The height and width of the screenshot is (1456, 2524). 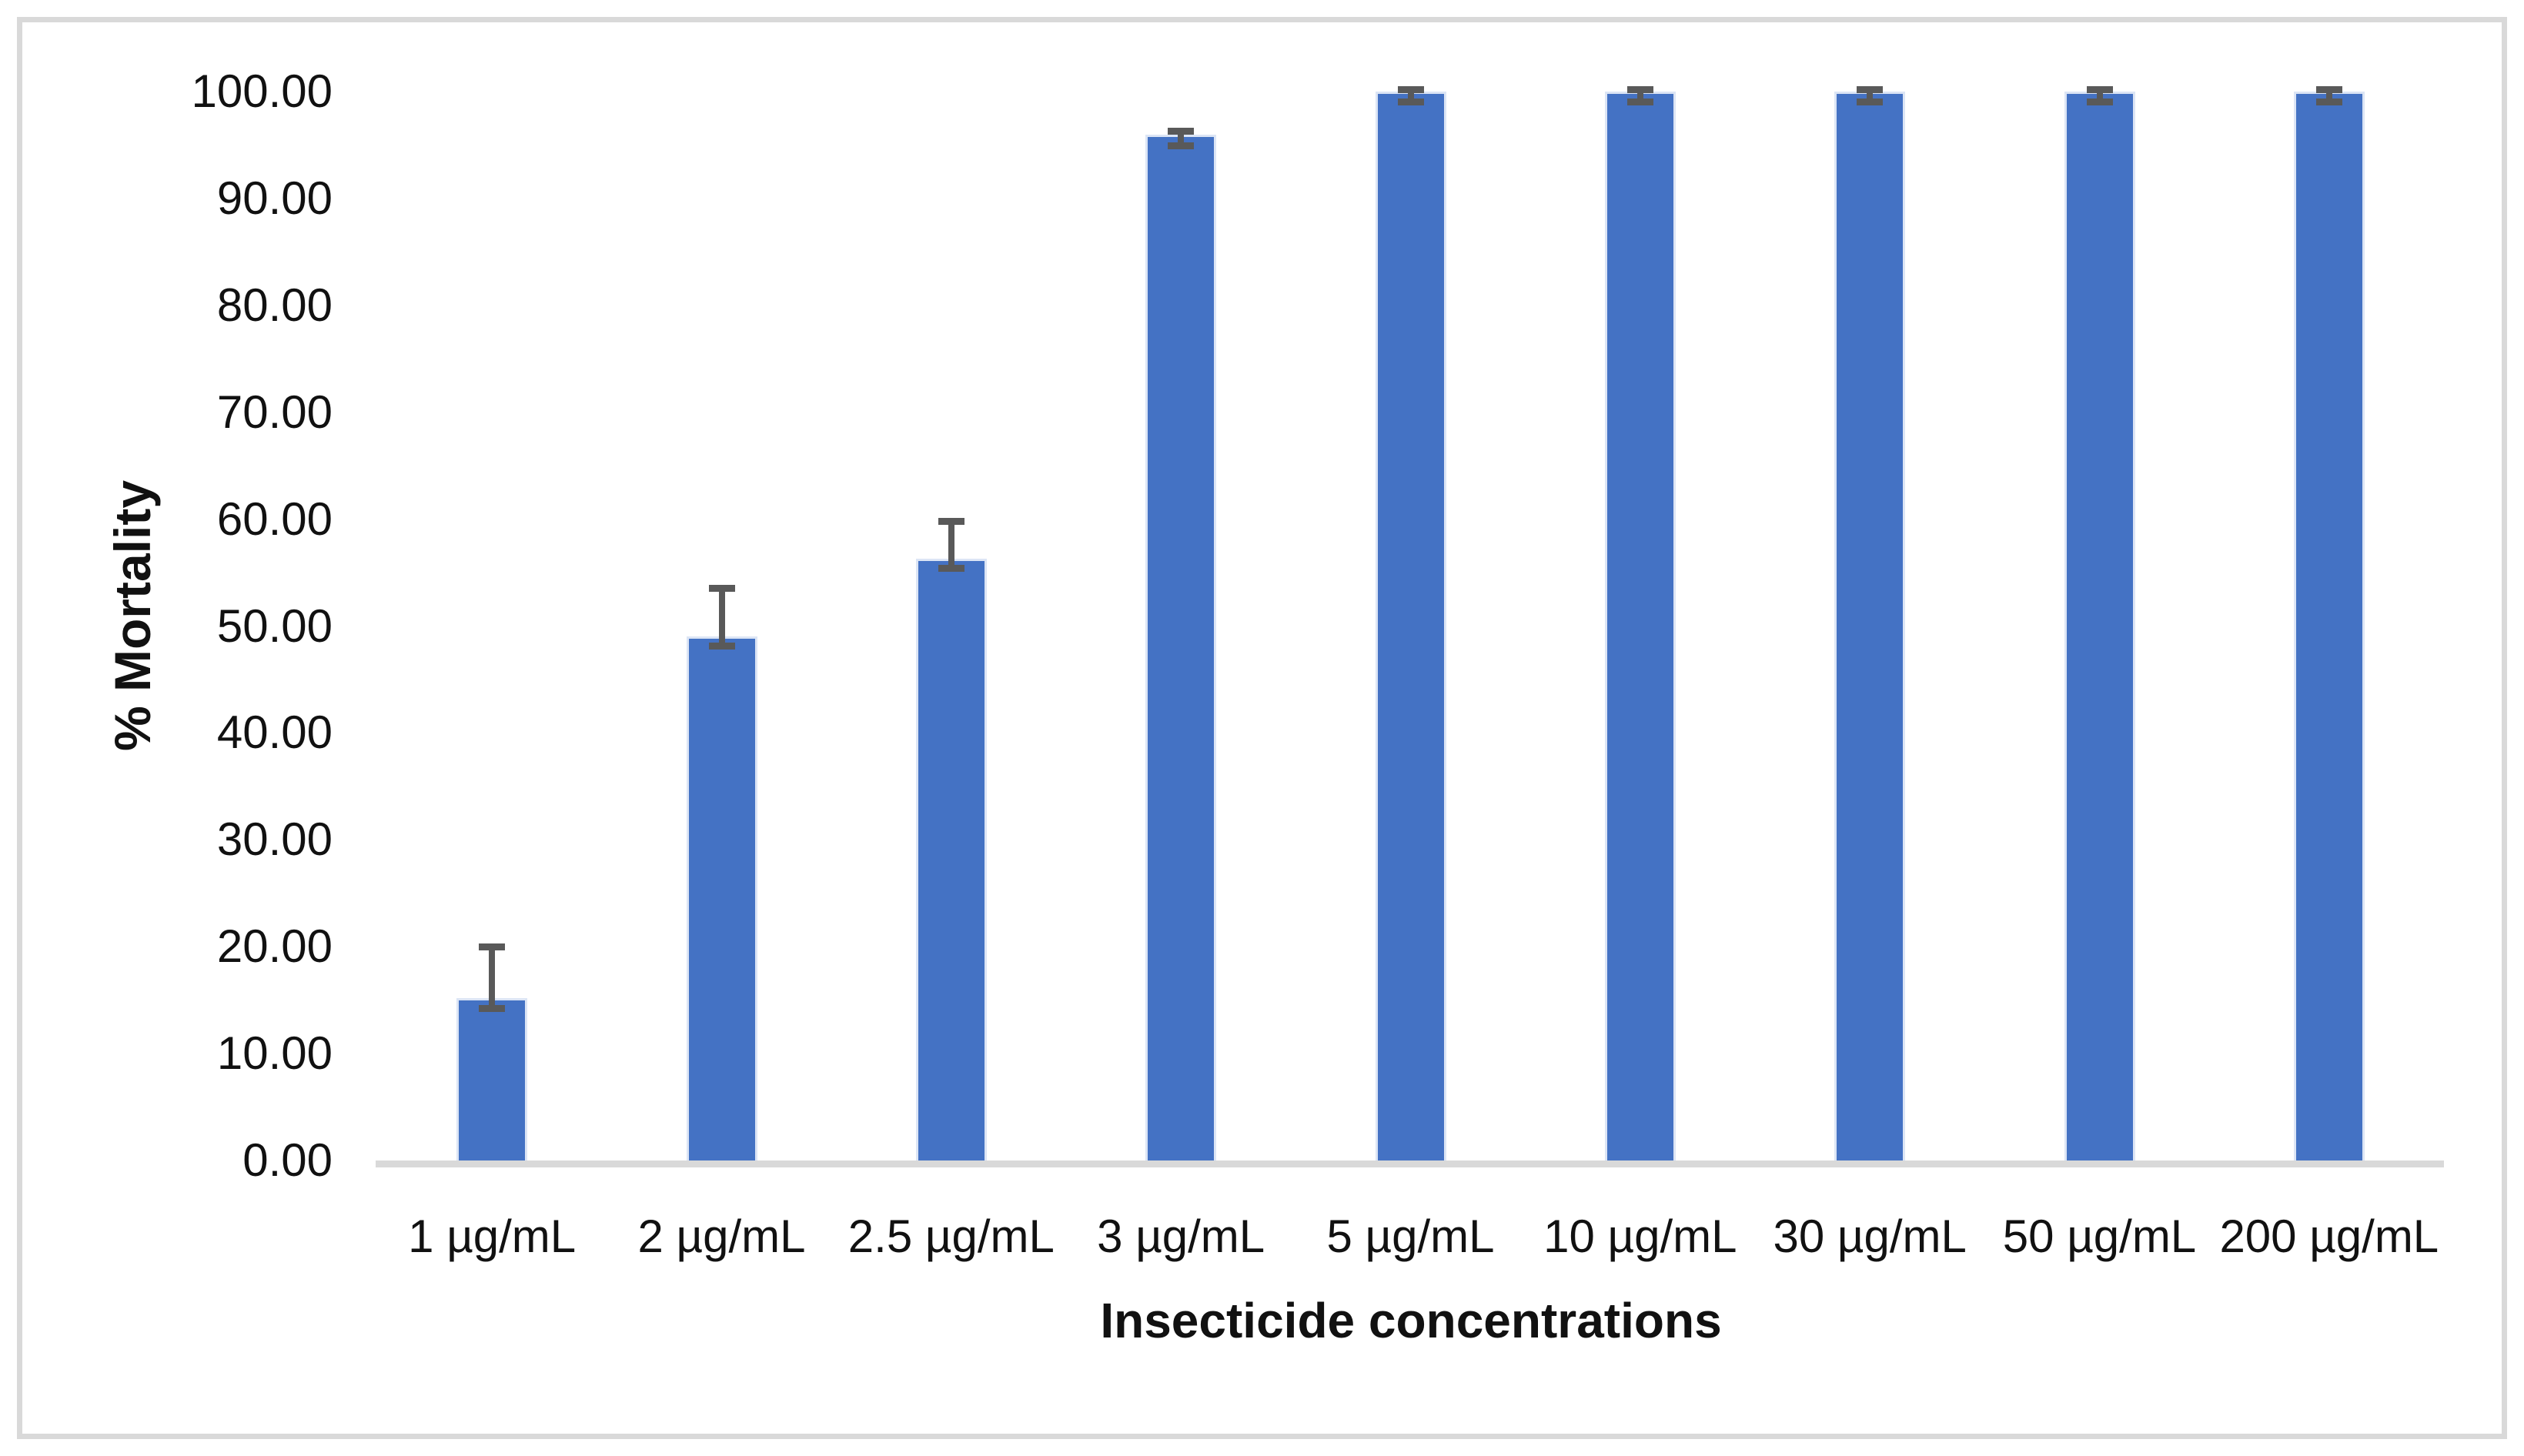 I want to click on y-tick-label: 60.00, so click(x=274, y=519).